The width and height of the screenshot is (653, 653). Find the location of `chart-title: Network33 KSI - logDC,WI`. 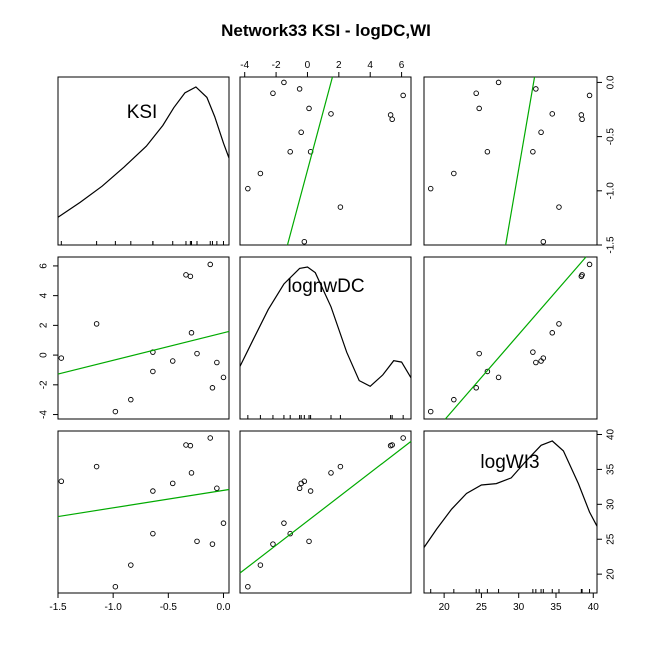

chart-title: Network33 KSI - logDC,WI is located at coordinates (326, 30).